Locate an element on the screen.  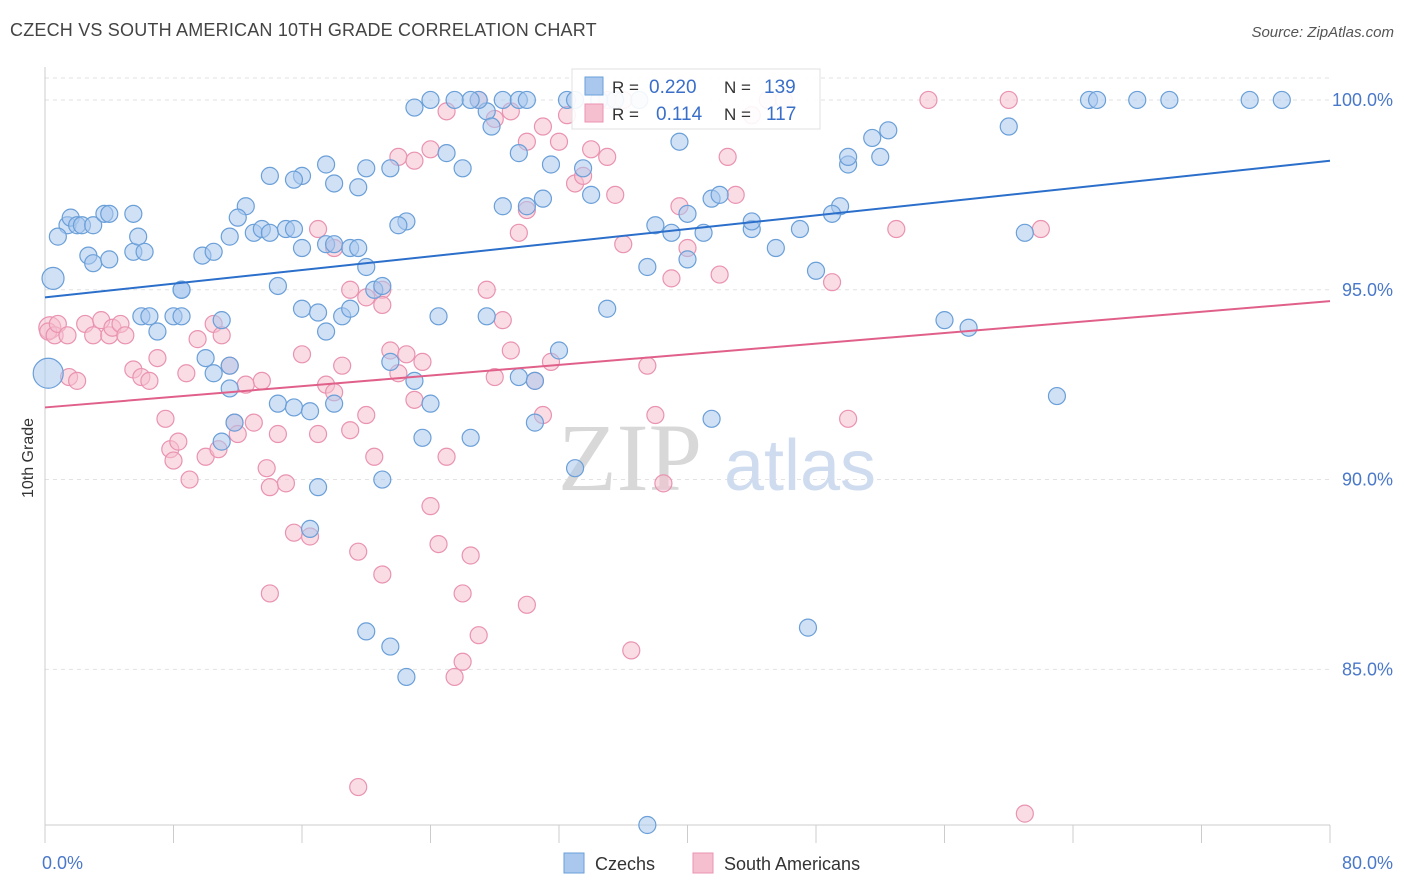
x-tick-label: 0.0% is located at coordinates (62, 863).